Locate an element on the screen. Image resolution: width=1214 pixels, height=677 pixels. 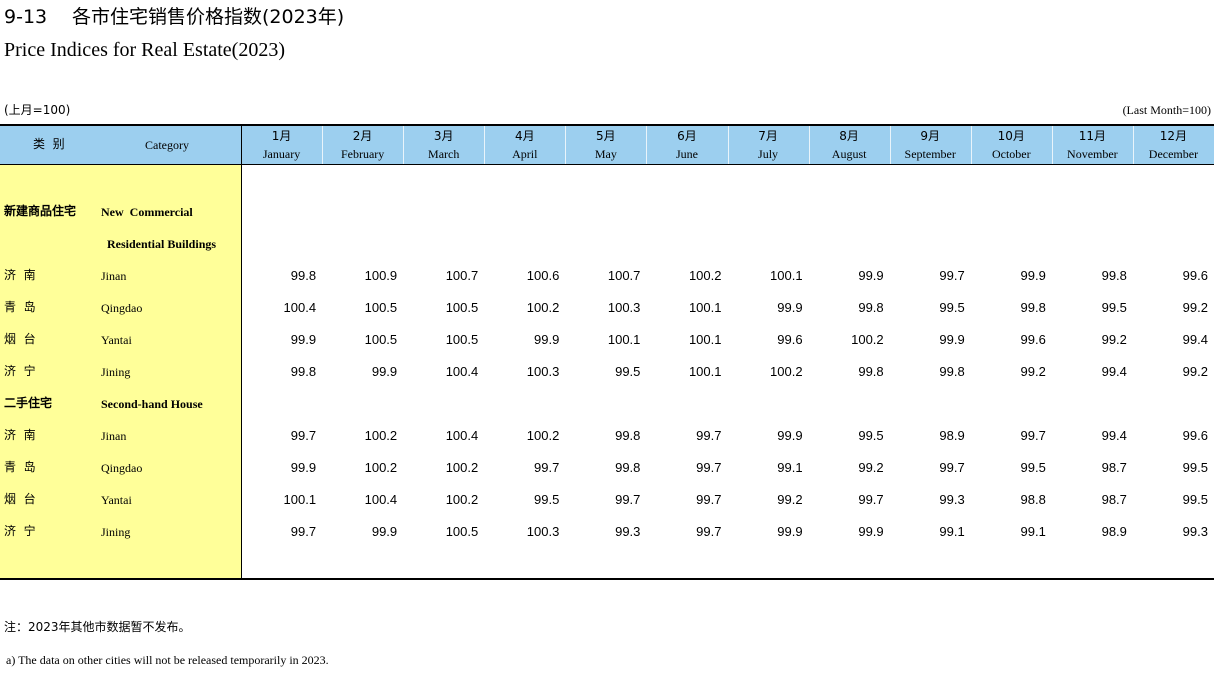
month-cn: 1月 is located at coordinates (281, 136).